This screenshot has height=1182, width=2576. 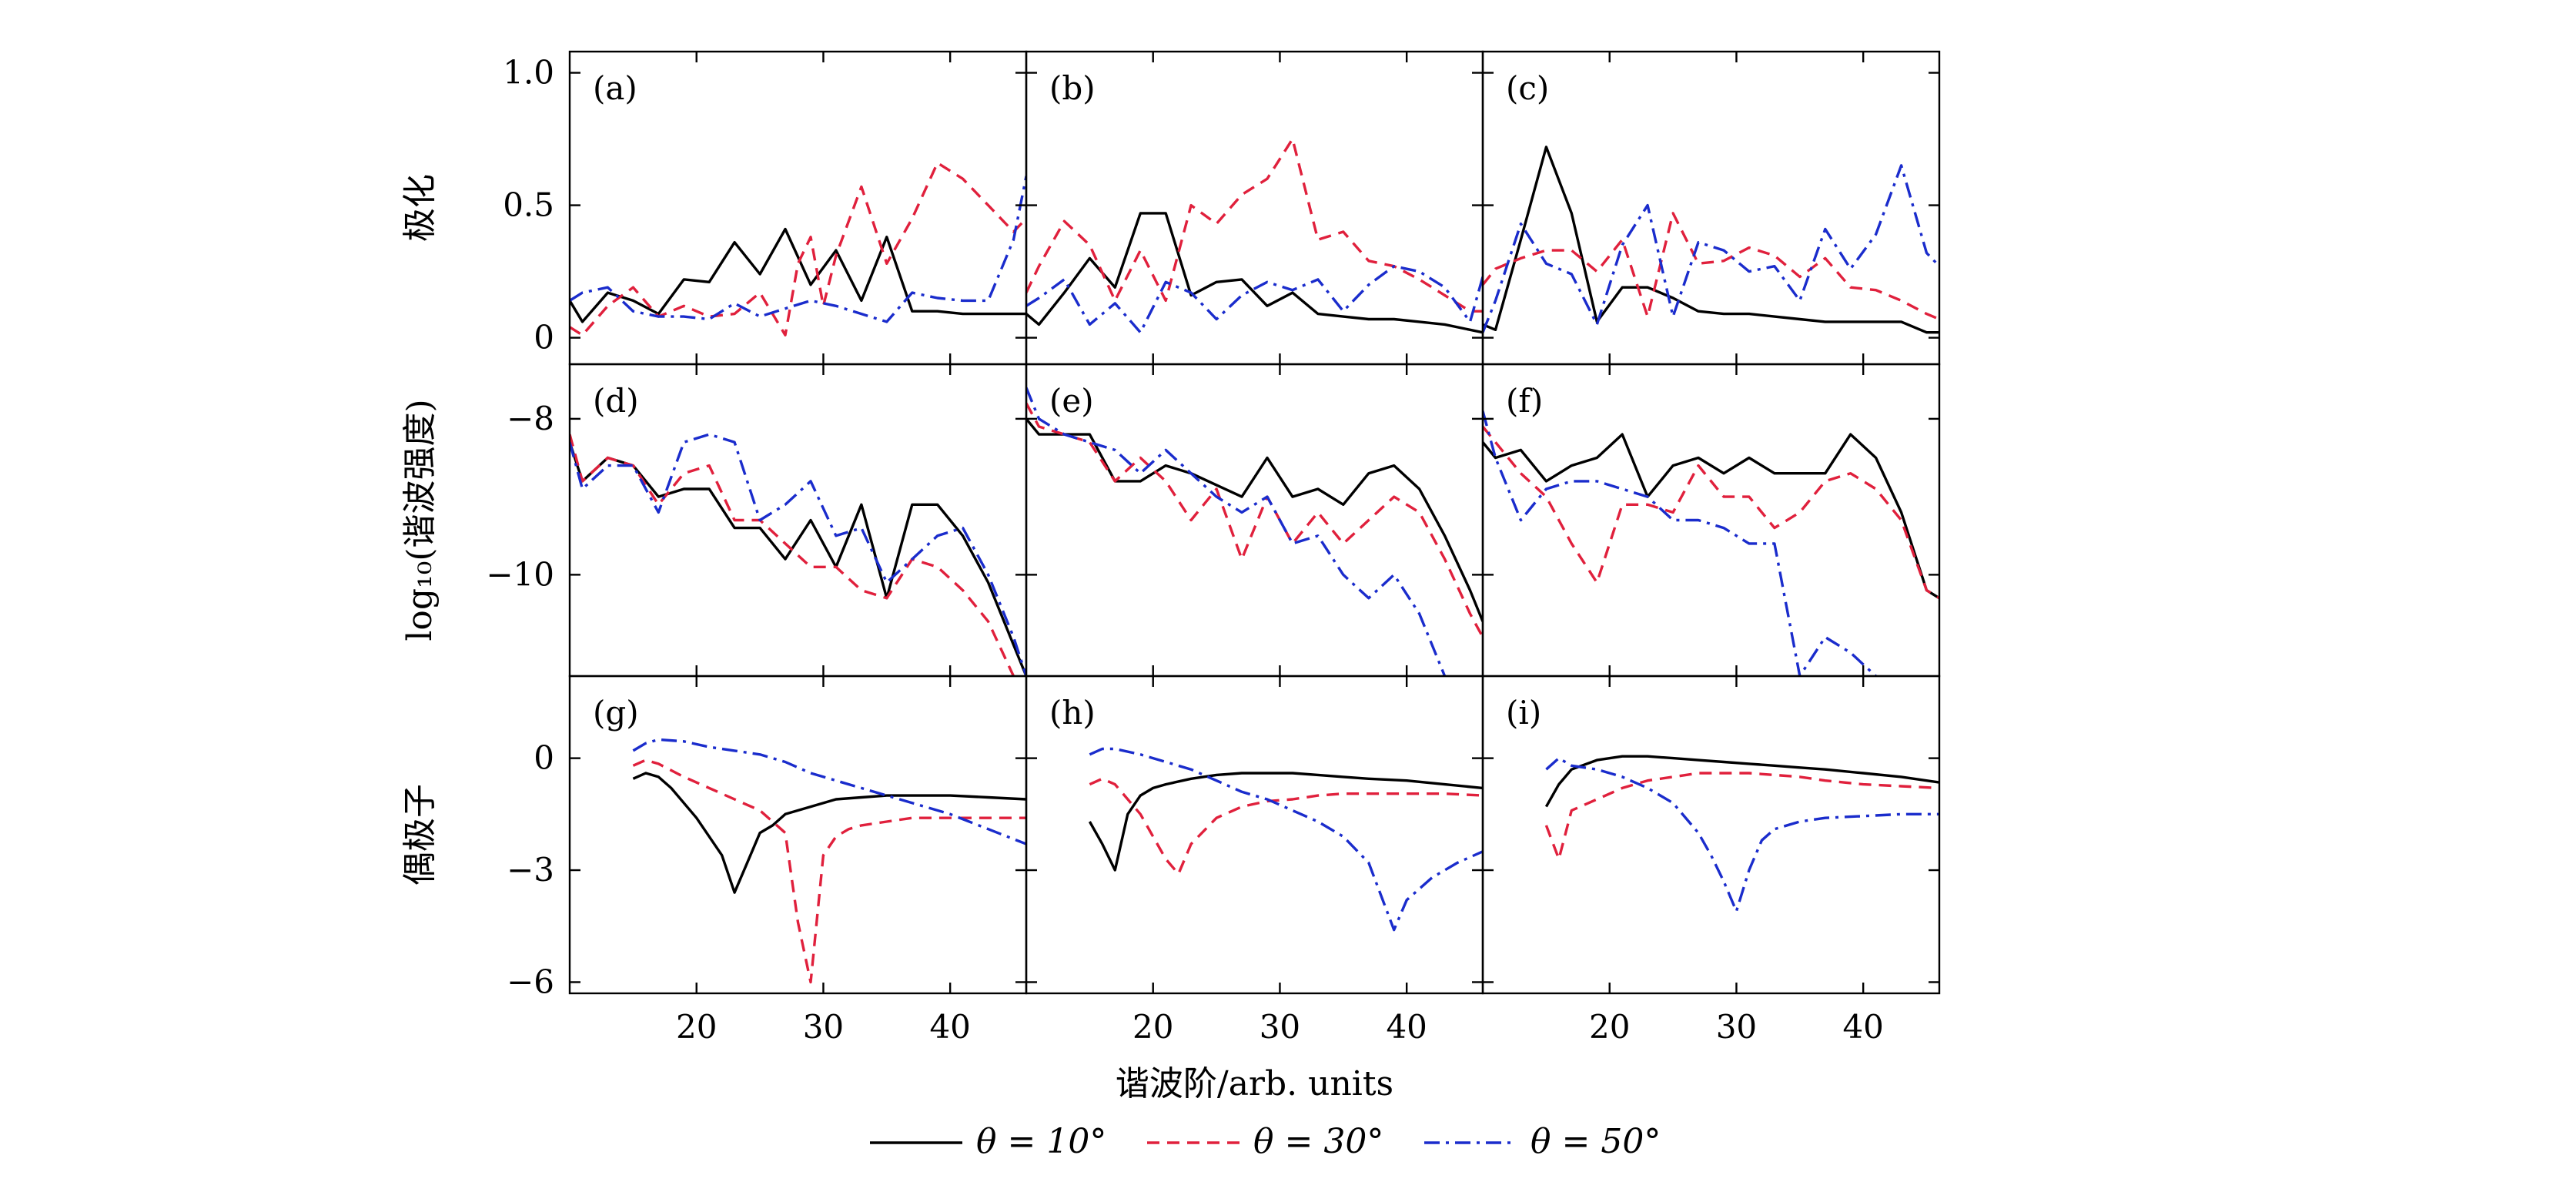 I want to click on panel-g: (g) 20 30 40 0 −3 −6, so click(x=767, y=860).